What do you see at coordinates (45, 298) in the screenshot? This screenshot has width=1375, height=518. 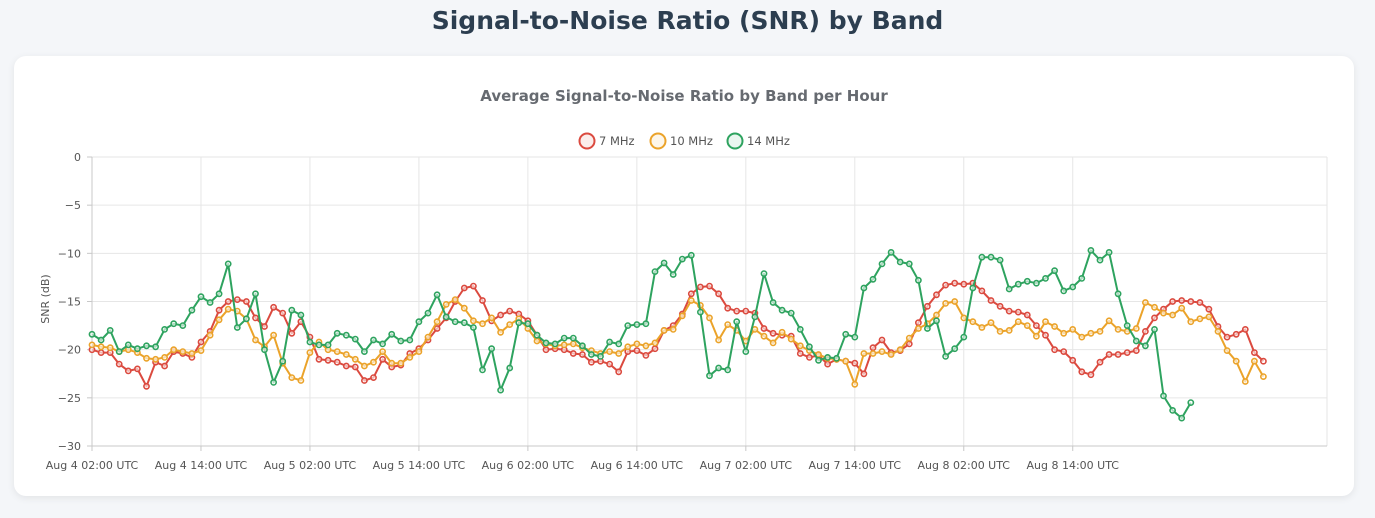 I see `y-axis-label: SNR (dB)` at bounding box center [45, 298].